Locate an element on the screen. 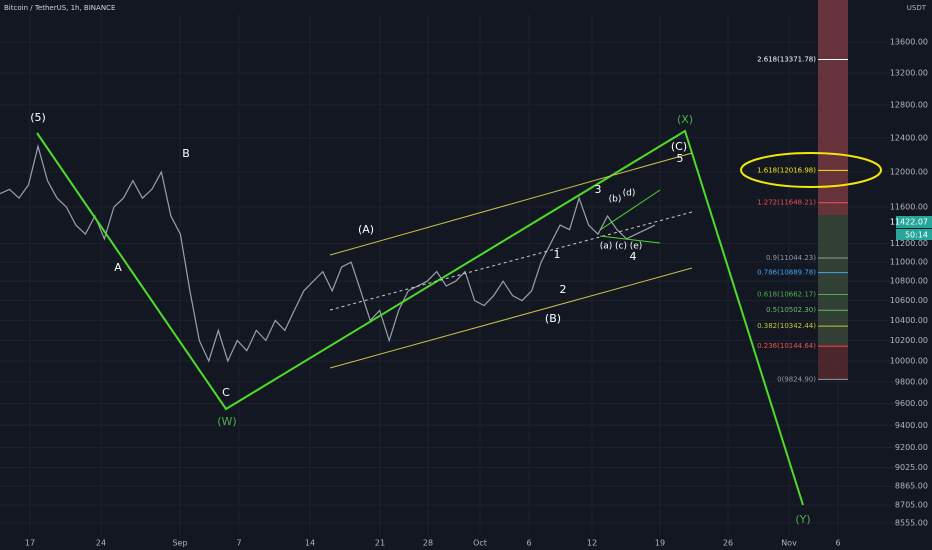 This screenshot has width=932, height=550. x-tick-label: 17 is located at coordinates (30, 543).